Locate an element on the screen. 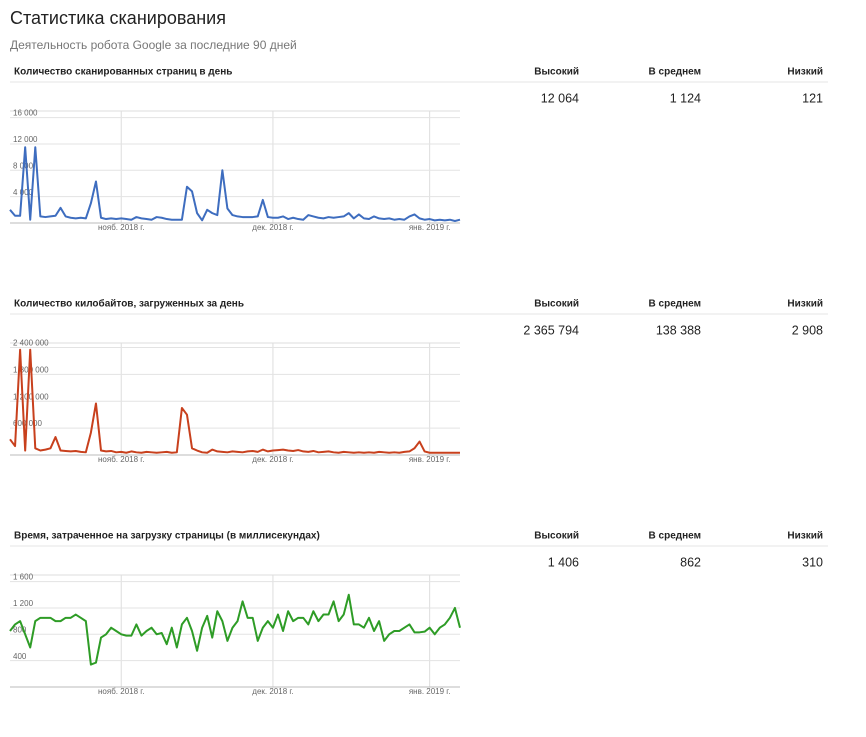 This screenshot has height=737, width=866. y-tick-label: 800 is located at coordinates (20, 629).